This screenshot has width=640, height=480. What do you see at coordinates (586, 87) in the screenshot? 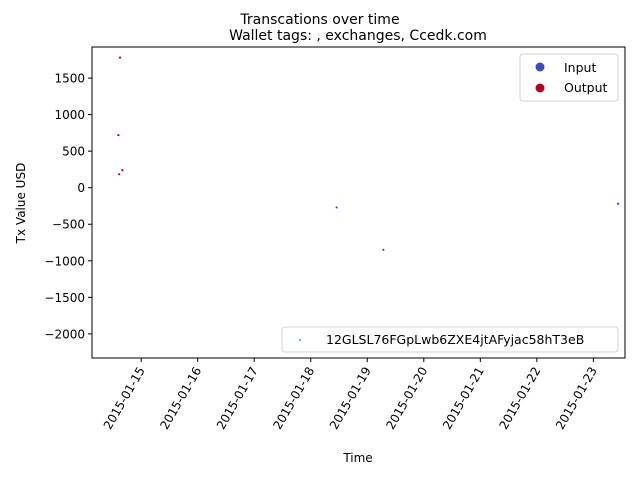
I see `legend-label-output: Output` at bounding box center [586, 87].